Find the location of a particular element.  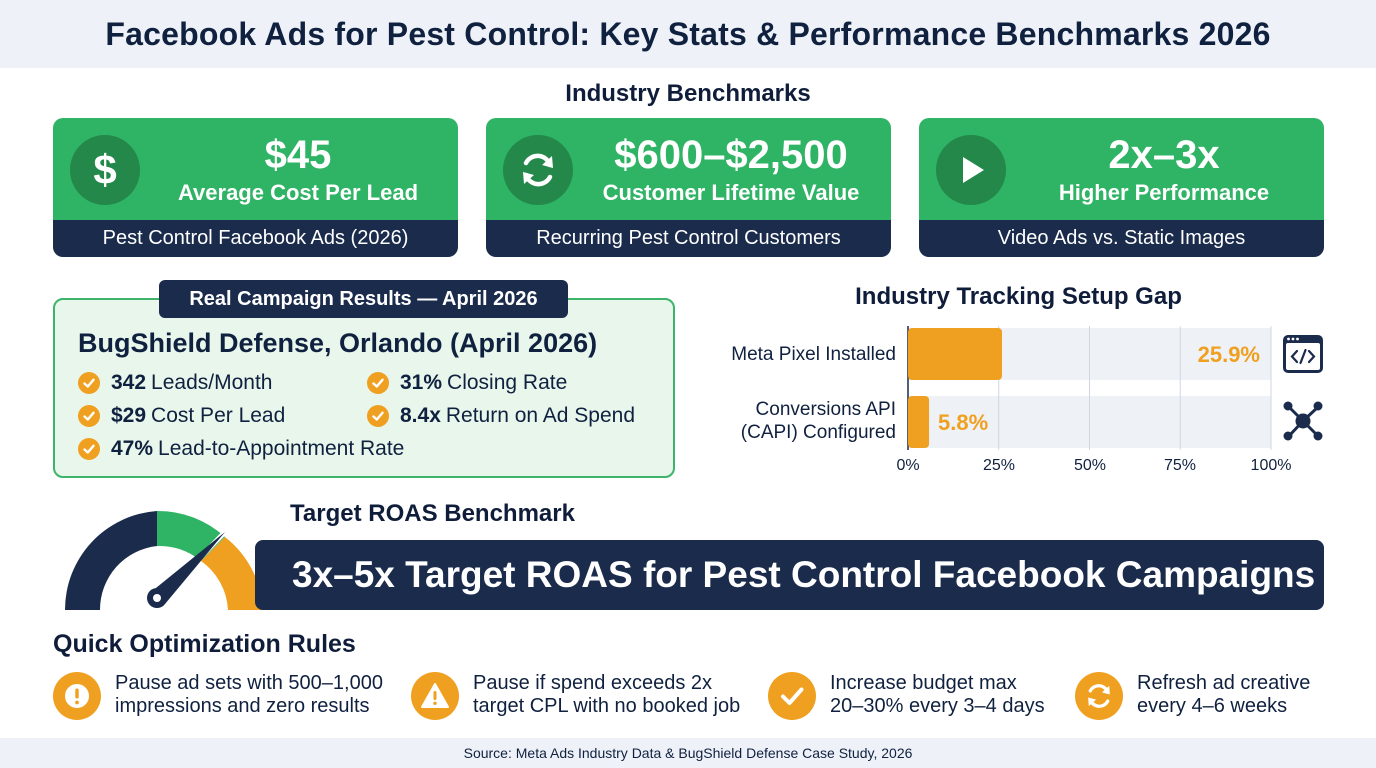

stat-value: 47% is located at coordinates (132, 448).